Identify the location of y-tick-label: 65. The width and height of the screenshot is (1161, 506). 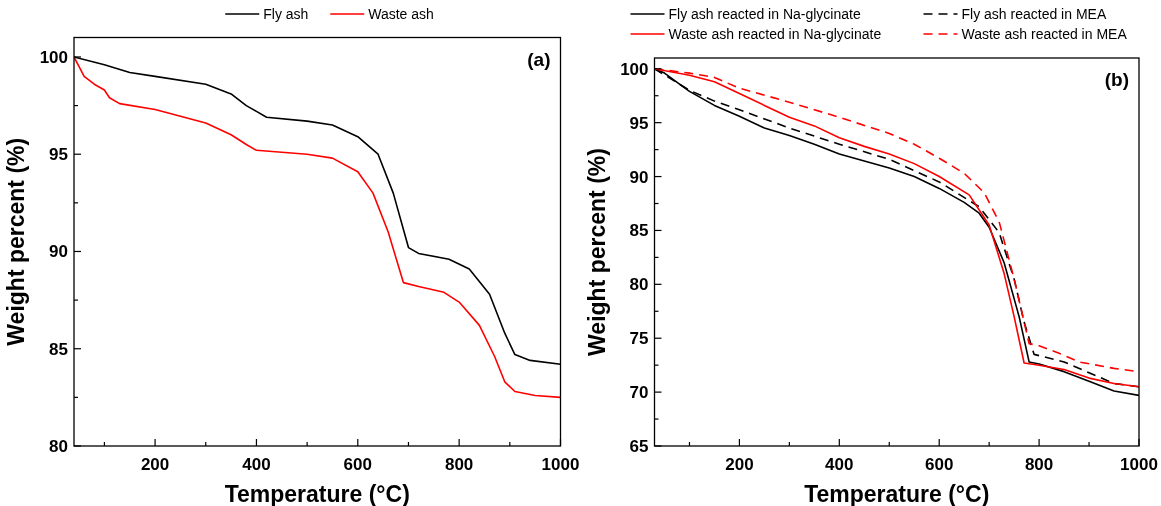
(639, 446).